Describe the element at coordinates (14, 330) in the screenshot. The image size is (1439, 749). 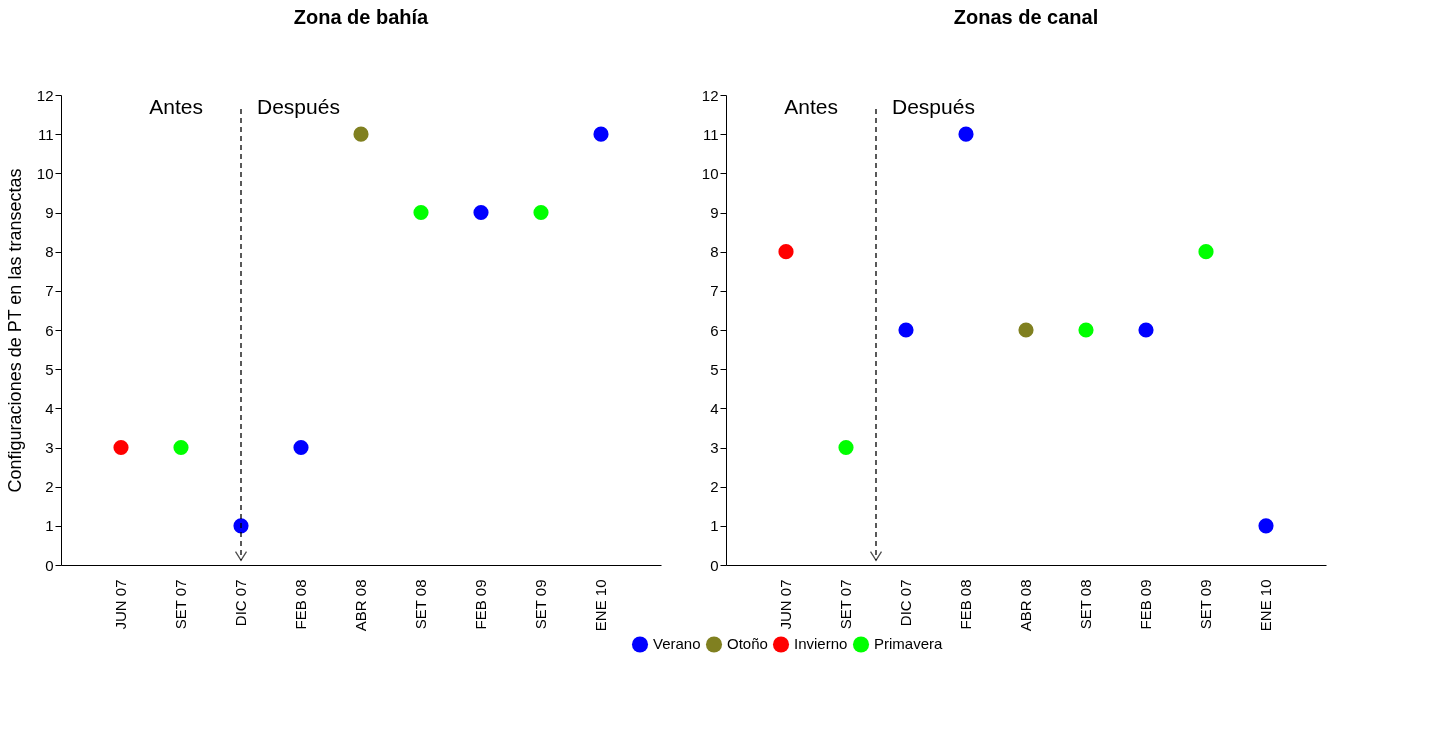
I see `y-axis-title: Configuraciones de PT en las transectas` at that location.